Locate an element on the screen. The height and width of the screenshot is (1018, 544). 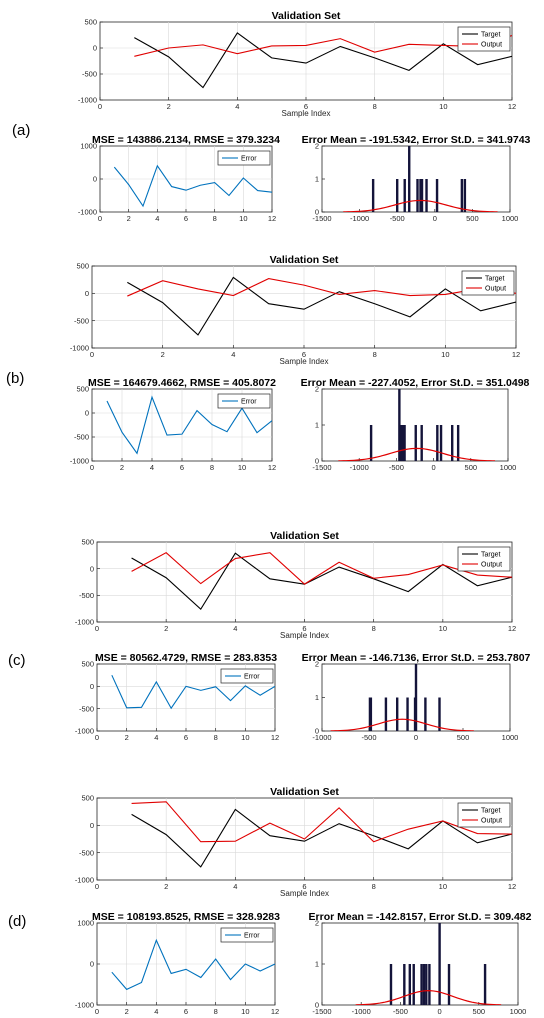
series-line-target is located at coordinates (321, 838).